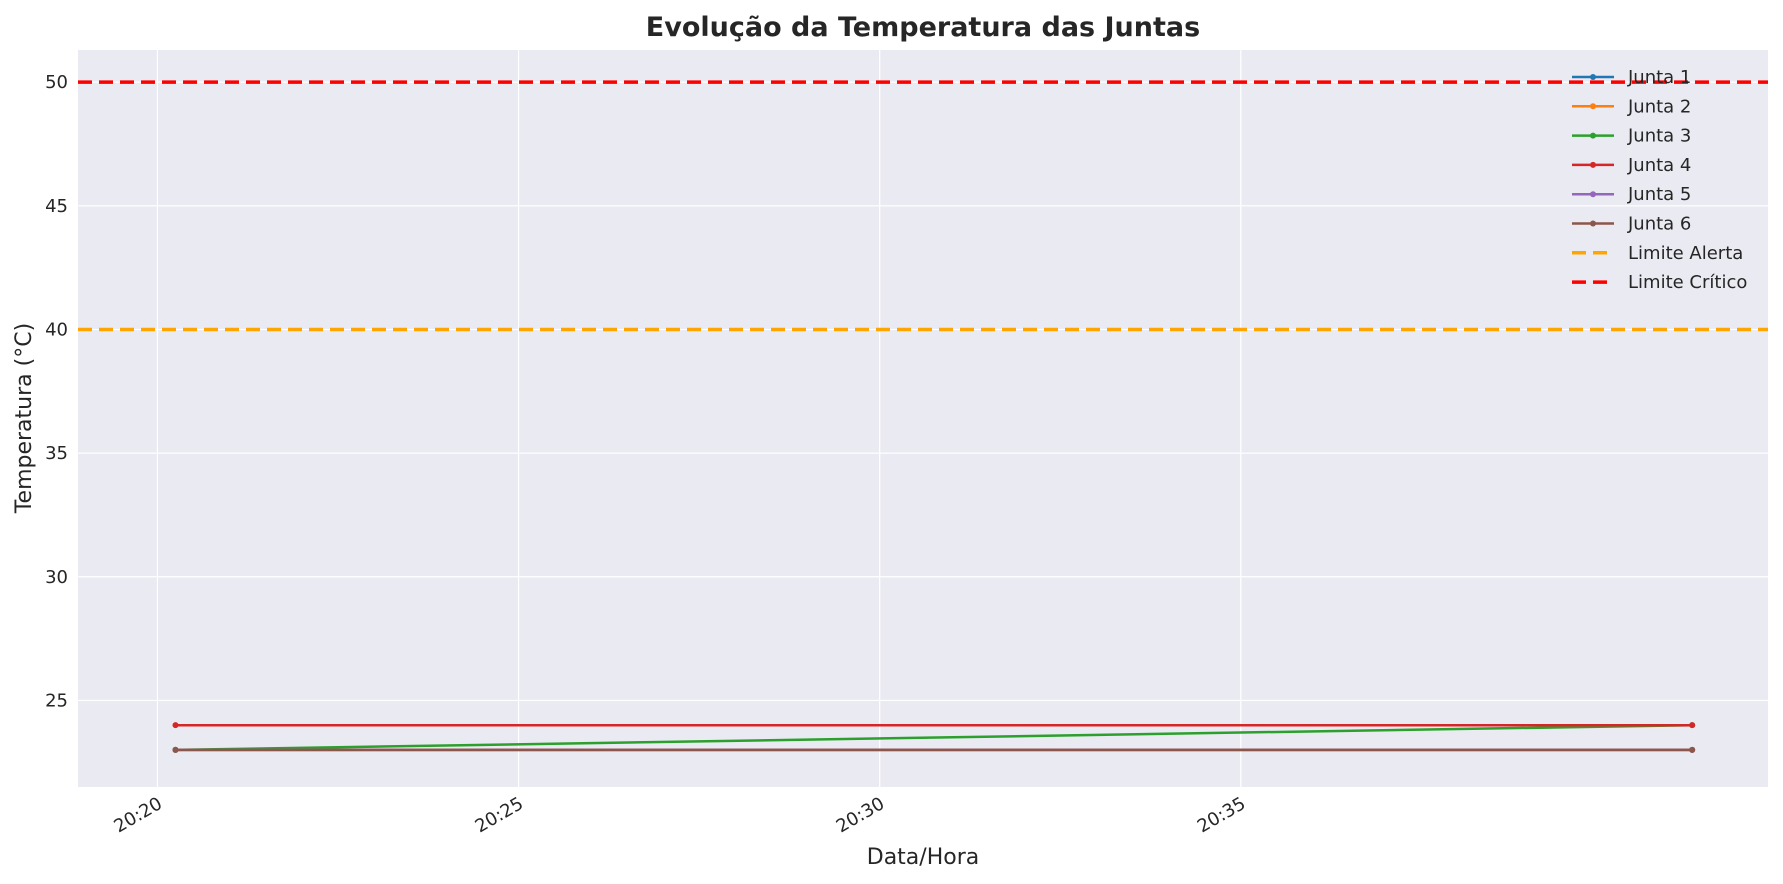  What do you see at coordinates (1659, 194) in the screenshot?
I see `legend-label: Junta 5` at bounding box center [1659, 194].